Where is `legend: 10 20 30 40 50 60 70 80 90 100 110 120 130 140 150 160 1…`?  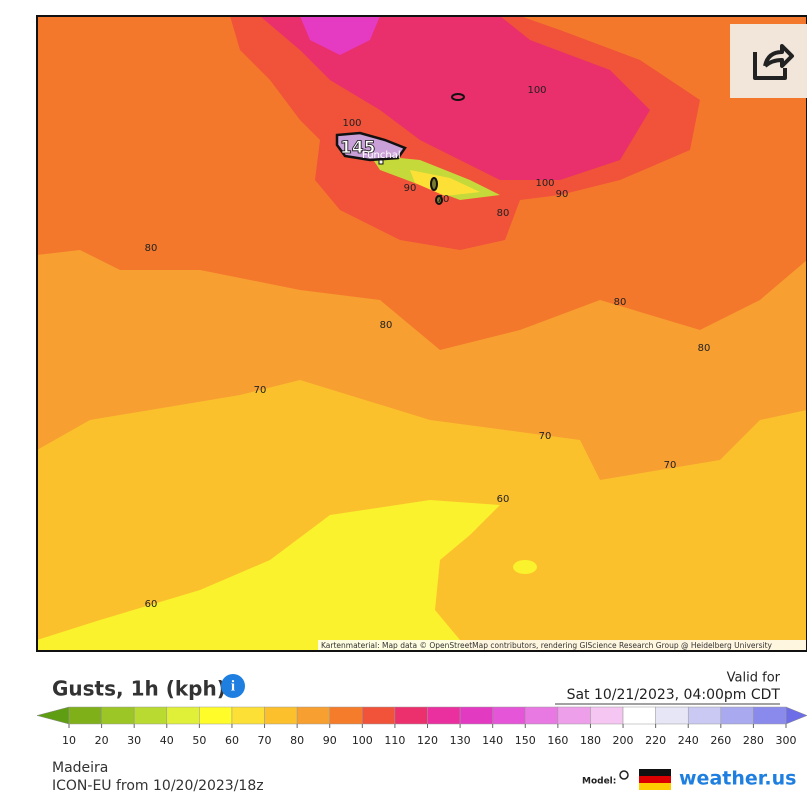
legend: 10 20 30 40 50 60 70 80 90 100 110 120 130 140 150 160 1… is located at coordinates (421, 726).